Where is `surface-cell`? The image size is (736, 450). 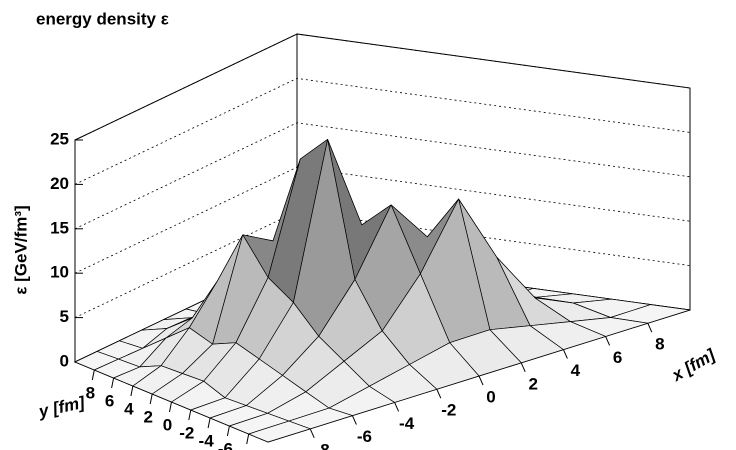 surface-cell is located at coordinates (279, 431).